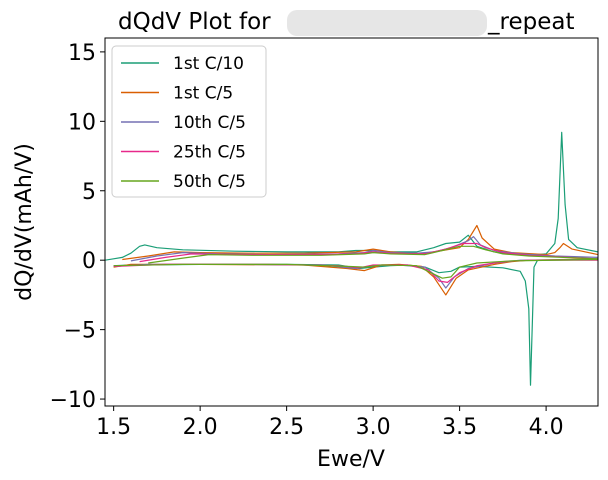 The width and height of the screenshot is (608, 480). I want to click on y-axis: 15 10 5 0 −5 −10, so click(77, 227).